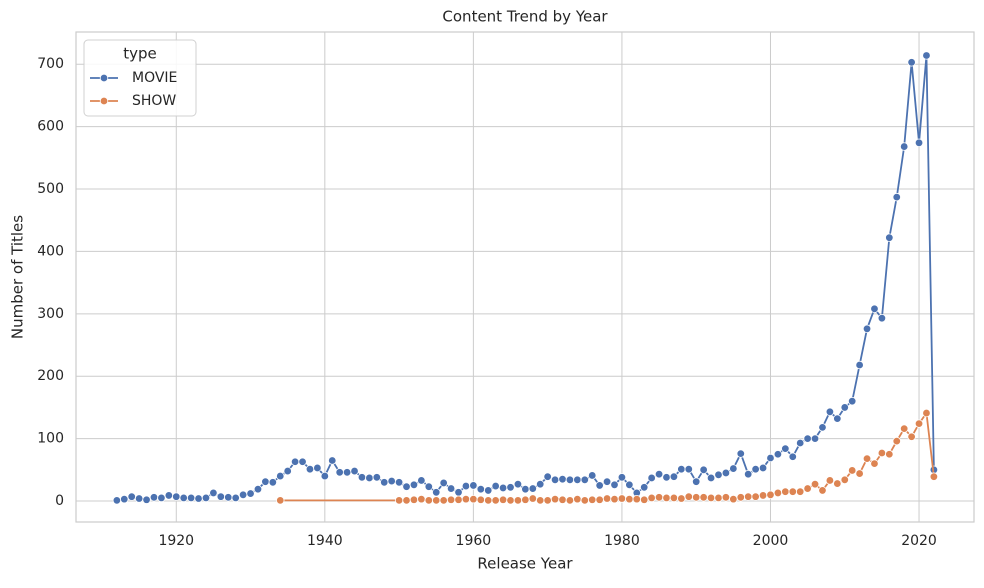  I want to click on y-tick-label: 200, so click(50, 376).